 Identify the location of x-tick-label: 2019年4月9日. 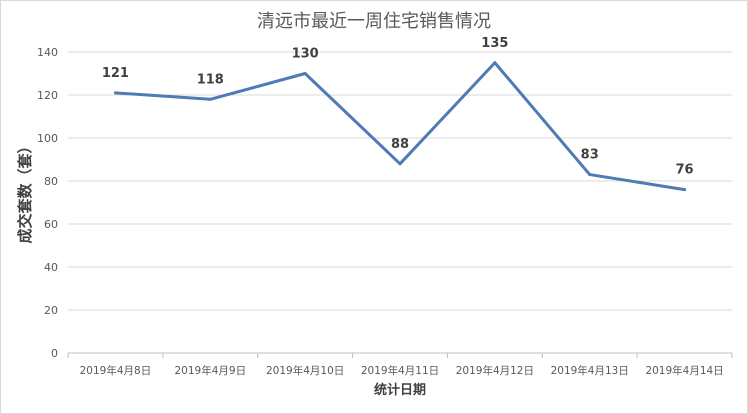
(210, 370).